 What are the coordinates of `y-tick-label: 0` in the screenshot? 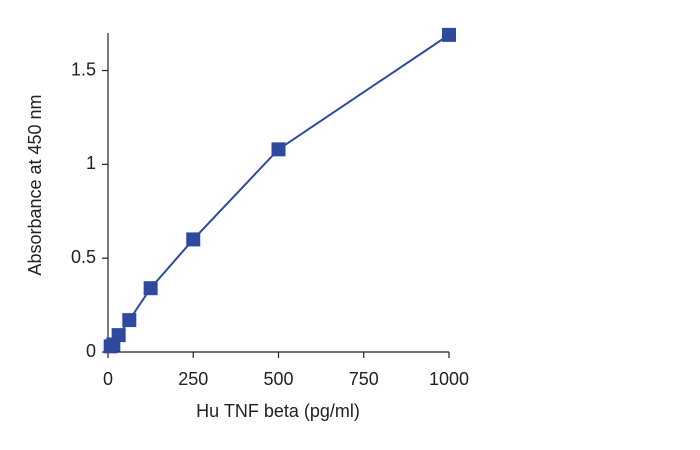 It's located at (91, 351).